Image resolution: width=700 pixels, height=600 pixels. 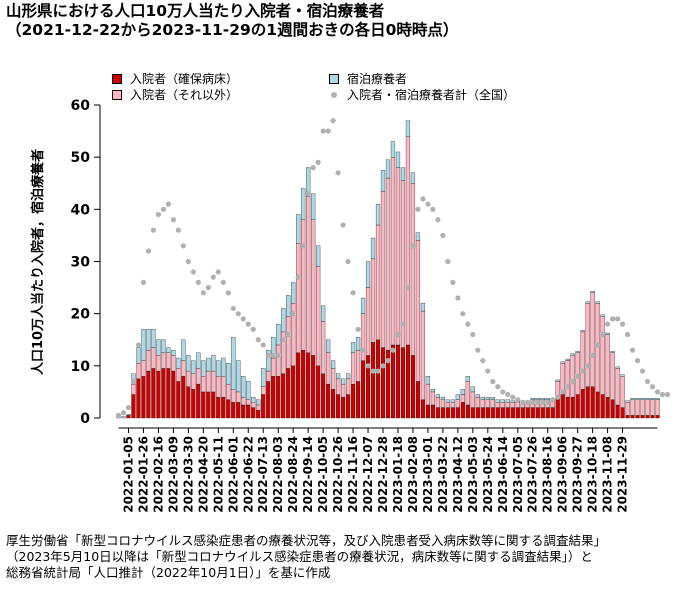 I want to click on legend-label-national: 入院者・宿泊療養者計（全国）, so click(x=431, y=95).